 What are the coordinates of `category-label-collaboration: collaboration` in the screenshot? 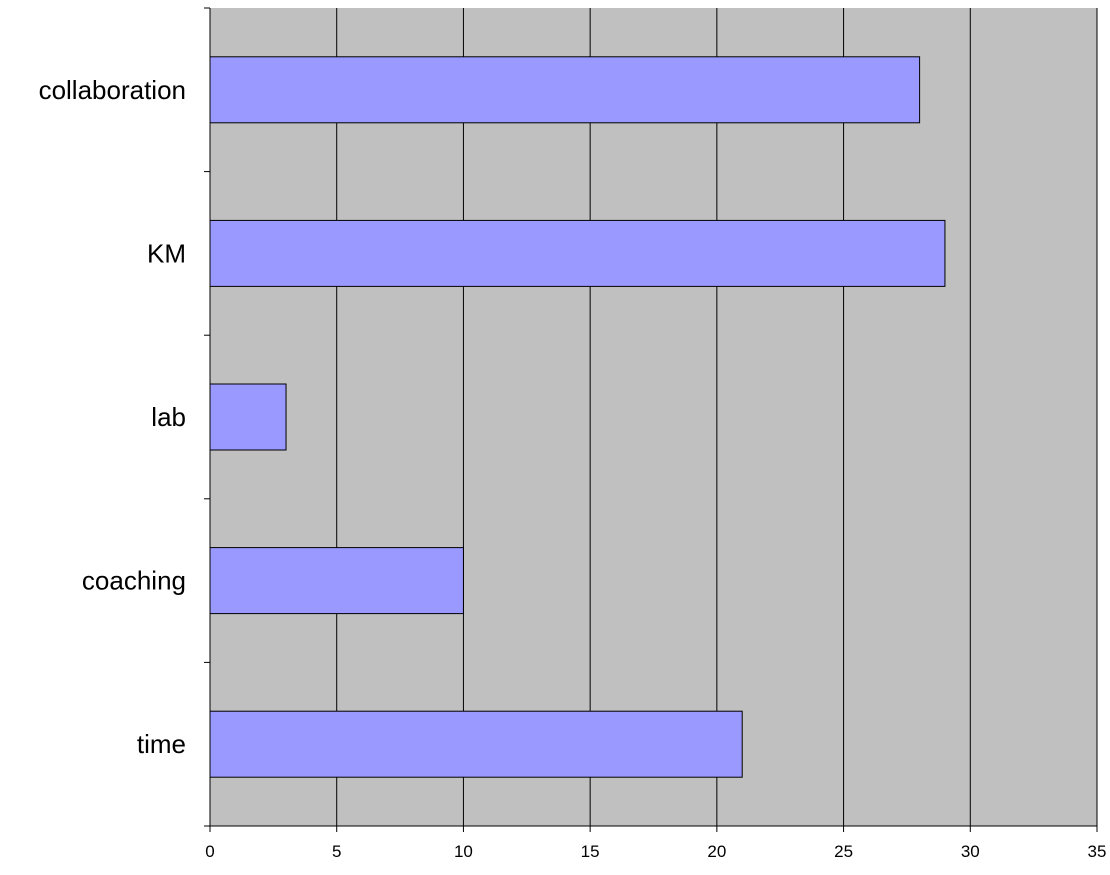 It's located at (112, 90).